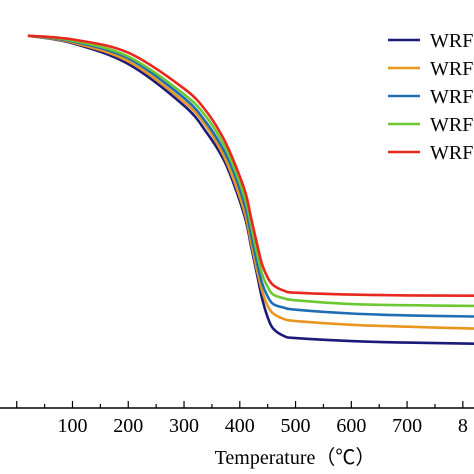  Describe the element at coordinates (296, 426) in the screenshot. I see `x-tick-label: 500` at that location.